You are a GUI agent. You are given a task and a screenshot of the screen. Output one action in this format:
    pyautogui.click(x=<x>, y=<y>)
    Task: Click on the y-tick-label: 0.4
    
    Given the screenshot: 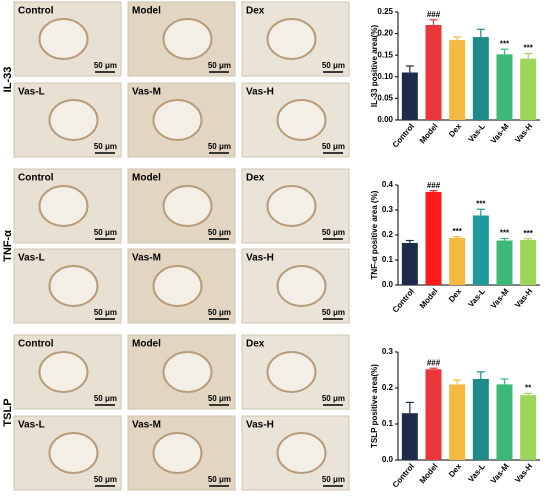 What is the action you would take?
    pyautogui.click(x=388, y=184)
    